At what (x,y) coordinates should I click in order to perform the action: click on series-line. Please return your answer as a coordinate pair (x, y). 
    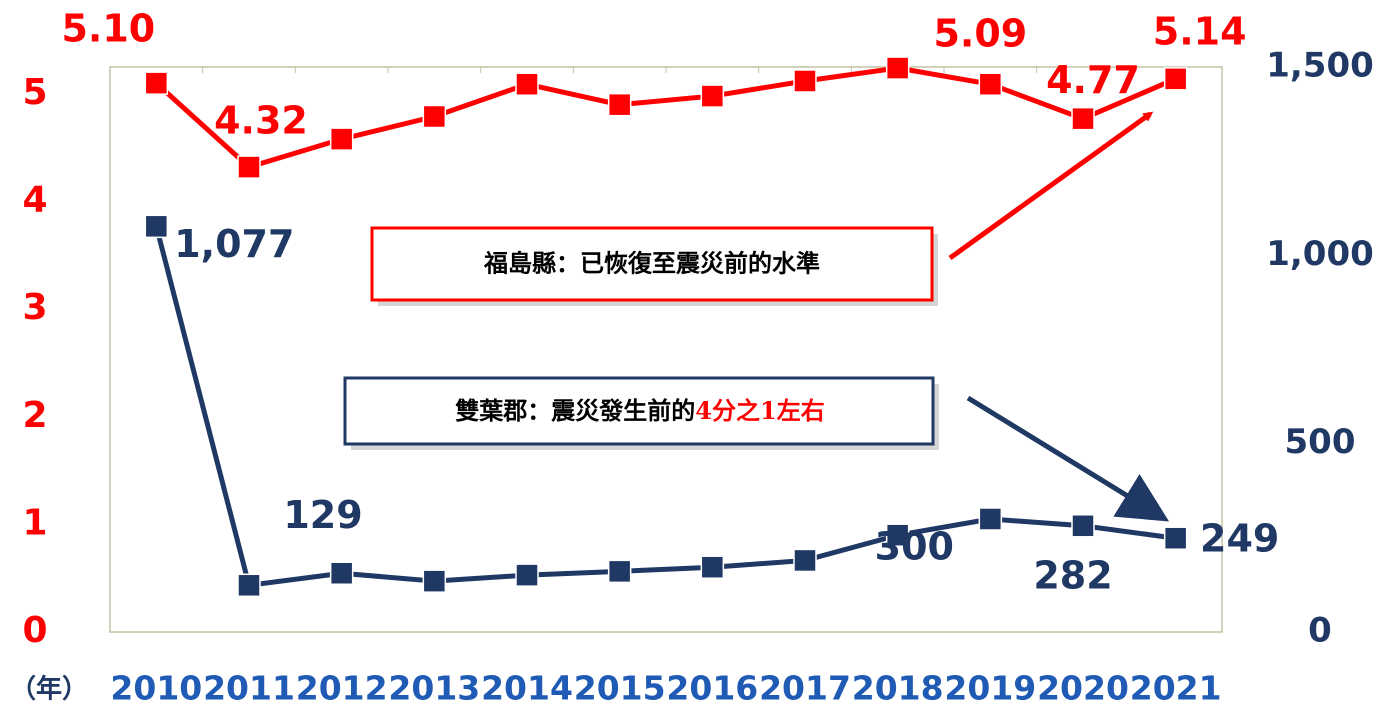
    Looking at the image, I should click on (665, 117).